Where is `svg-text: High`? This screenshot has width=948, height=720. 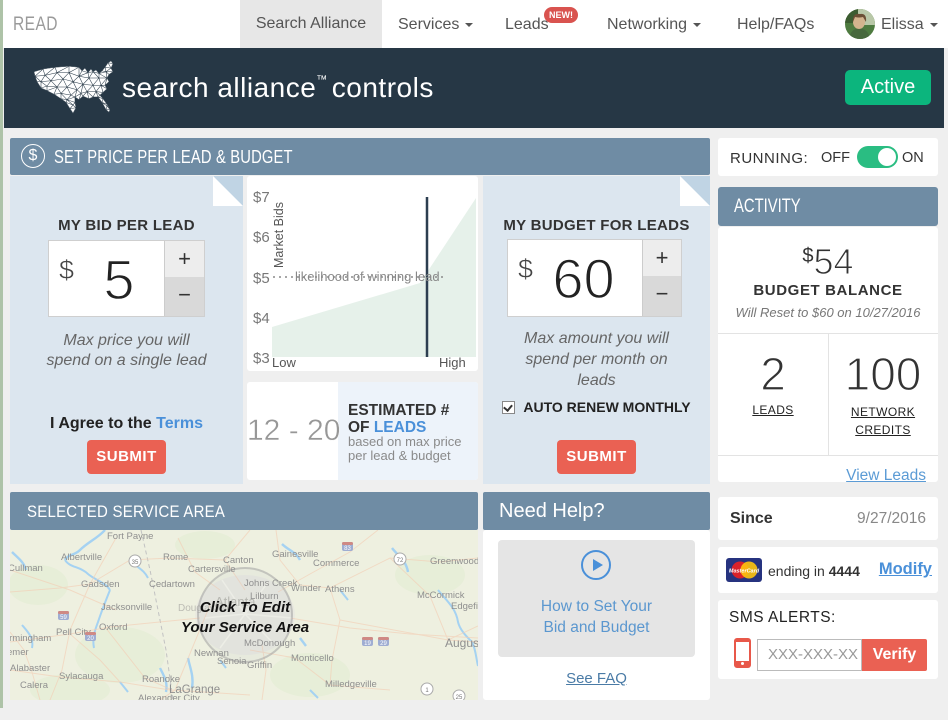 svg-text: High is located at coordinates (452, 362).